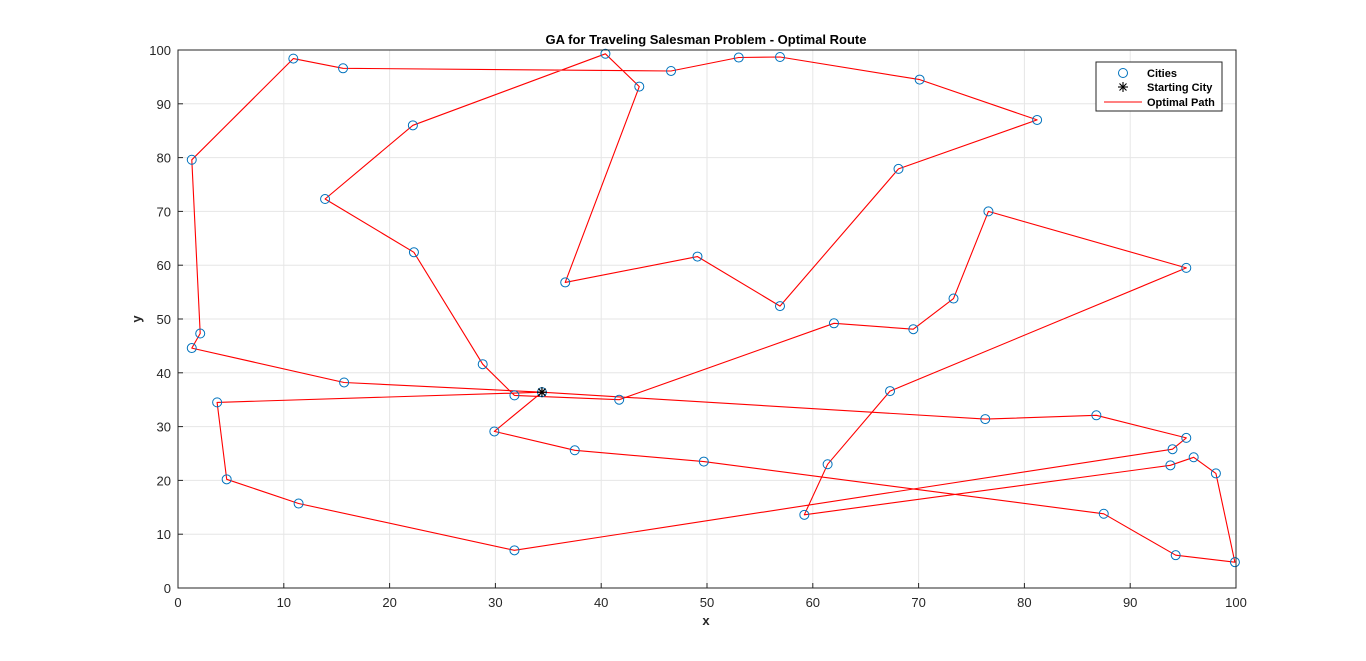 The height and width of the screenshot is (661, 1366). I want to click on y-tick-label: 10, so click(164, 534).